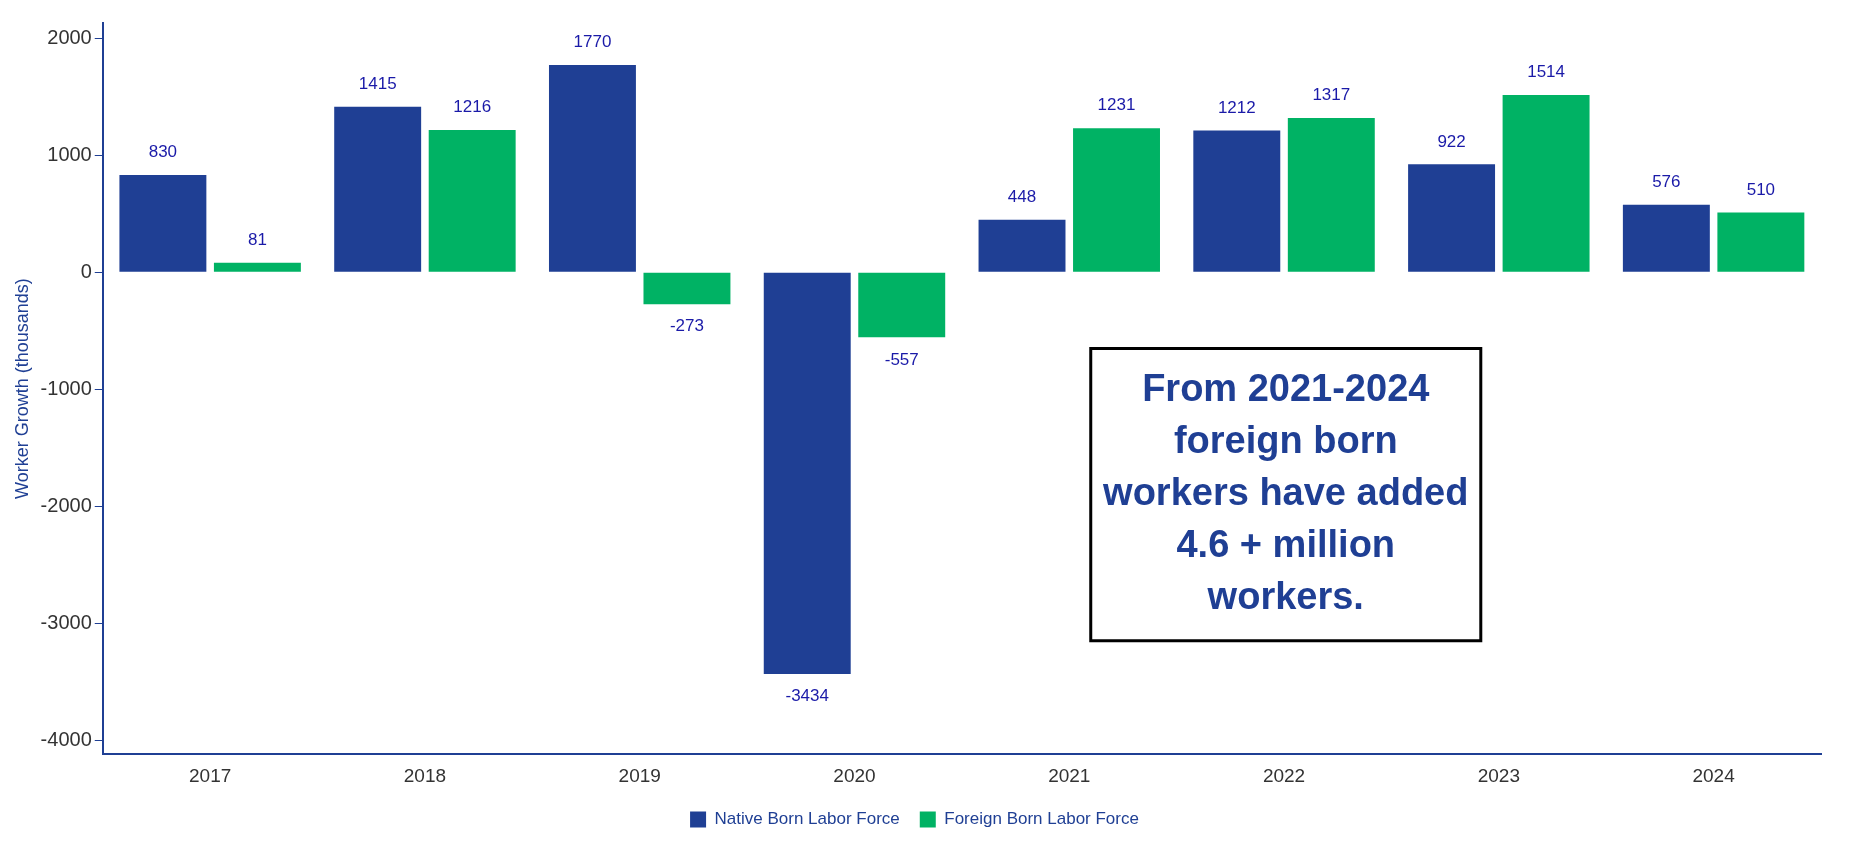 Image resolution: width=1849 pixels, height=847 pixels. What do you see at coordinates (1451, 141) in the screenshot?
I see `data-label: 922` at bounding box center [1451, 141].